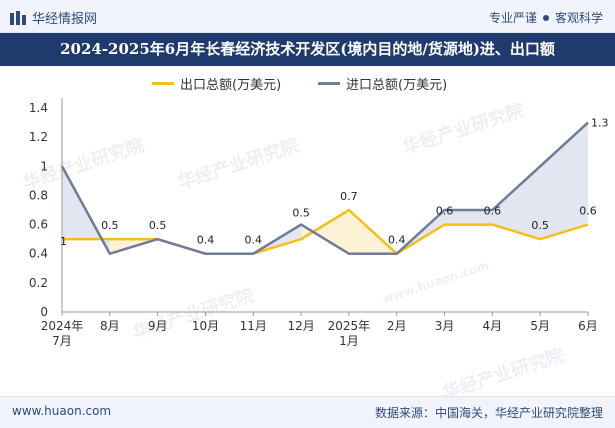 This screenshot has height=428, width=615. I want to click on x-tick-label-1: 8月, so click(110, 326).